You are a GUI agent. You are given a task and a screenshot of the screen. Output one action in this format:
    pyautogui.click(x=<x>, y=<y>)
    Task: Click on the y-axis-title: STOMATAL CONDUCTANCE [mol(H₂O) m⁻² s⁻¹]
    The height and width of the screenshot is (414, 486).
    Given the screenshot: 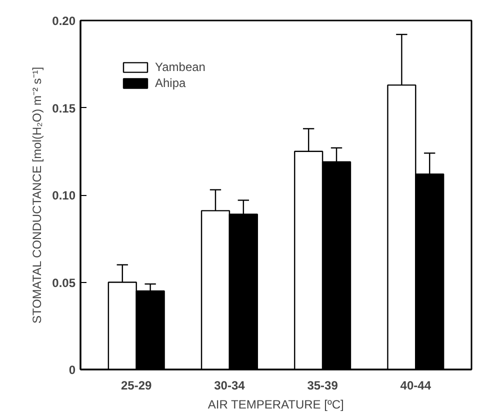 What is the action you would take?
    pyautogui.click(x=37, y=195)
    